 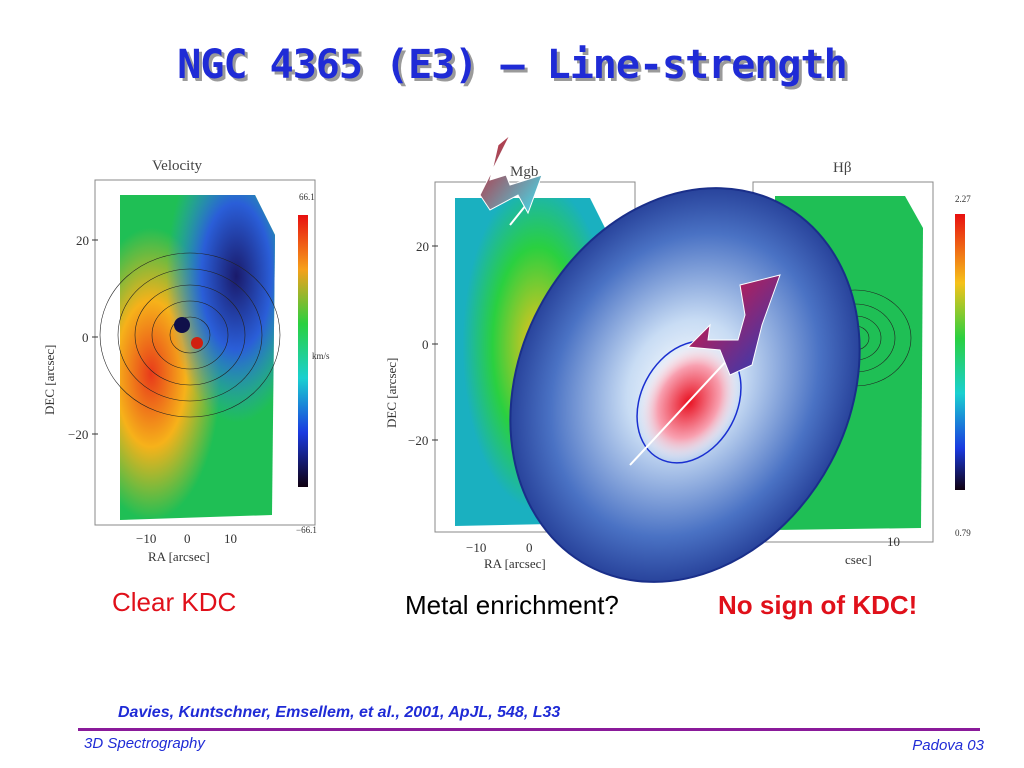 What do you see at coordinates (529, 547) in the screenshot?
I see `mgb-xtick: 0` at bounding box center [529, 547].